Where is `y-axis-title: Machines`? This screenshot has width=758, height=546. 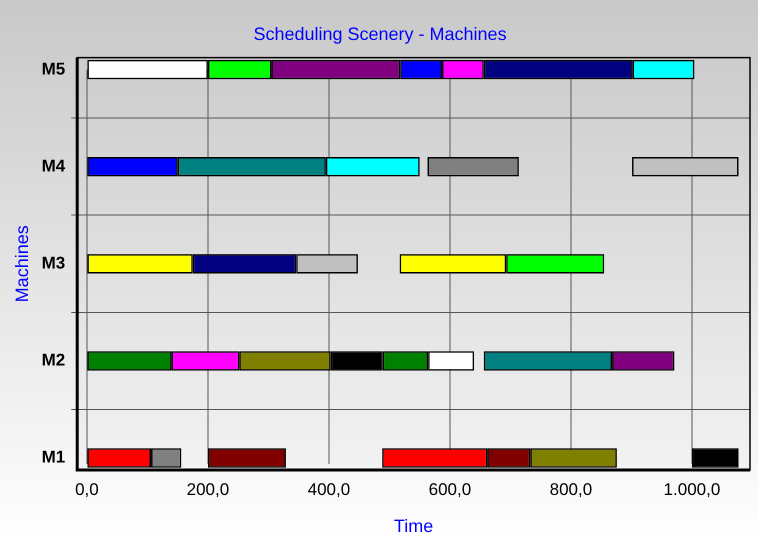 y-axis-title: Machines is located at coordinates (22, 263).